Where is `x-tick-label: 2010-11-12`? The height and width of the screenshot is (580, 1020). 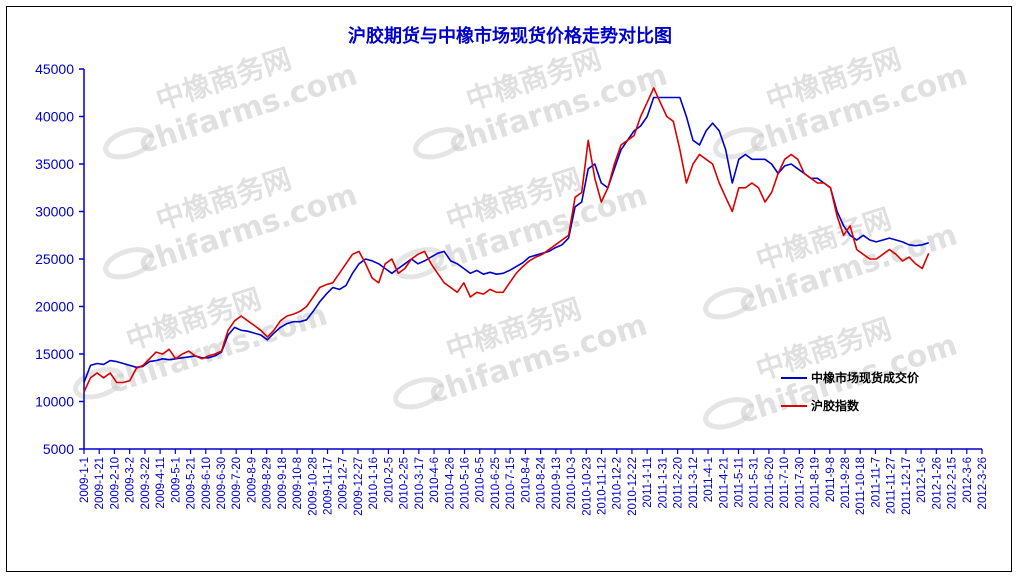 x-tick-label: 2010-11-12 is located at coordinates (602, 486).